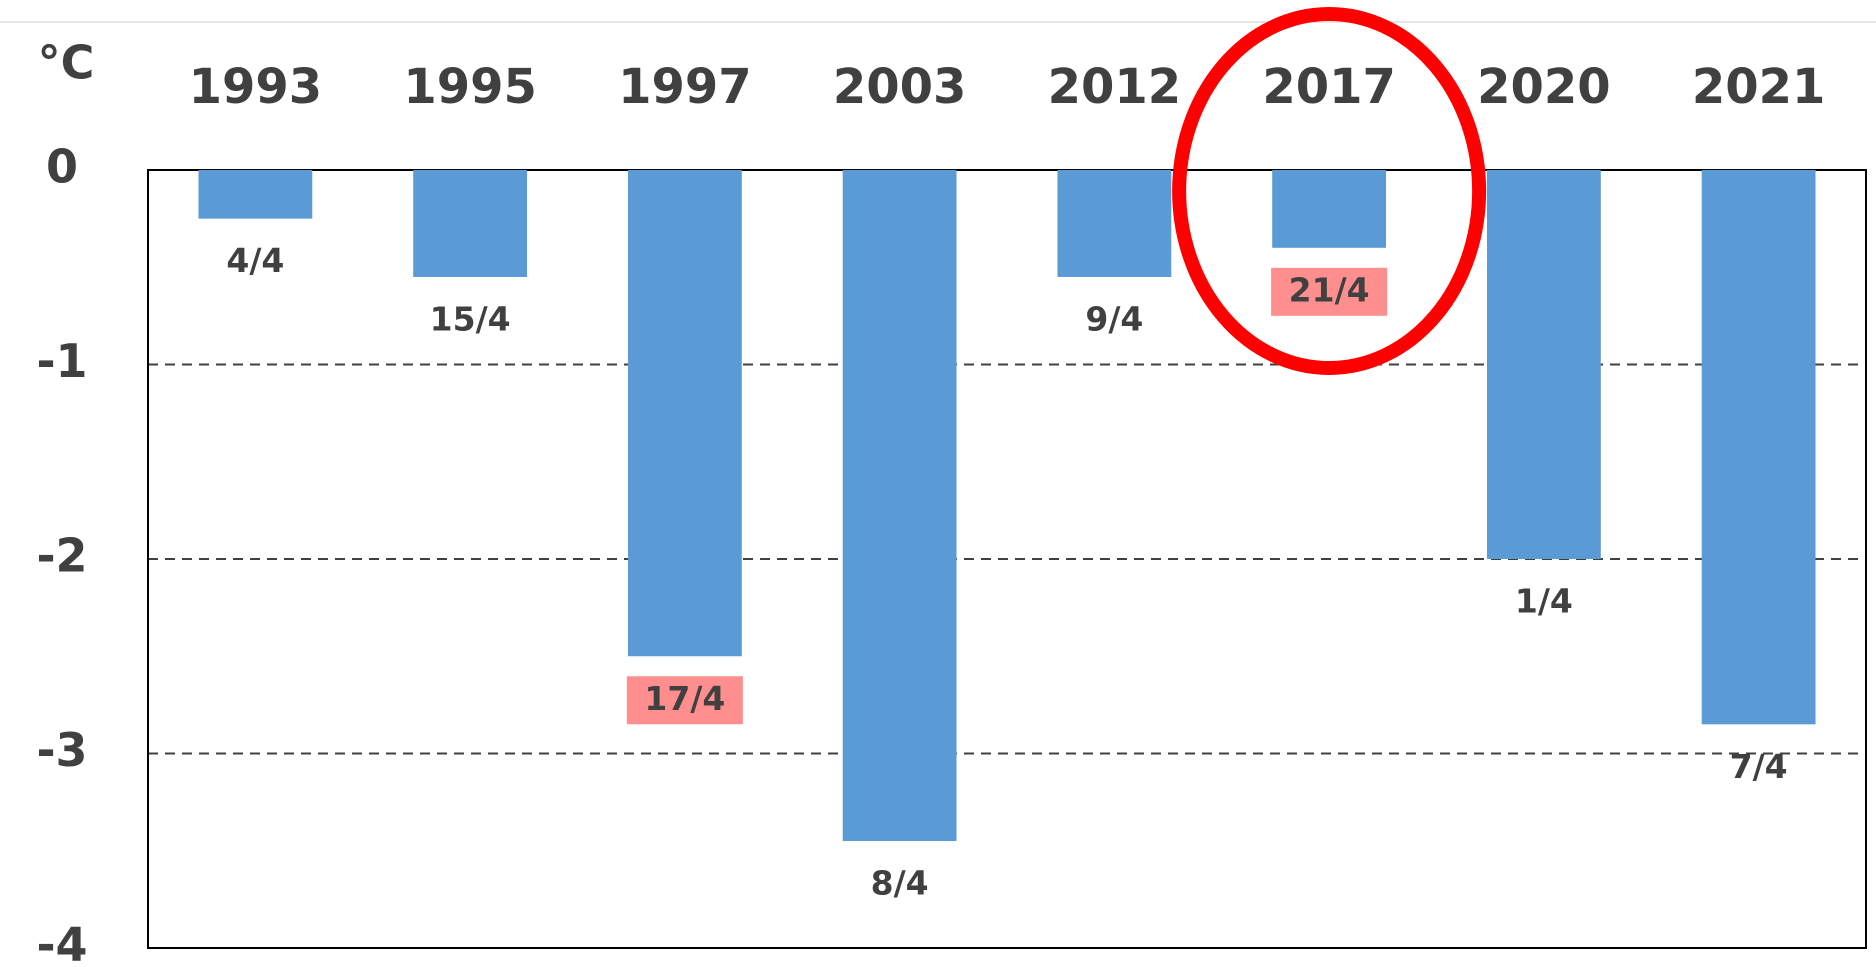 The height and width of the screenshot is (967, 1876). What do you see at coordinates (1115, 87) in the screenshot?
I see `x-tick-label: 2012` at bounding box center [1115, 87].